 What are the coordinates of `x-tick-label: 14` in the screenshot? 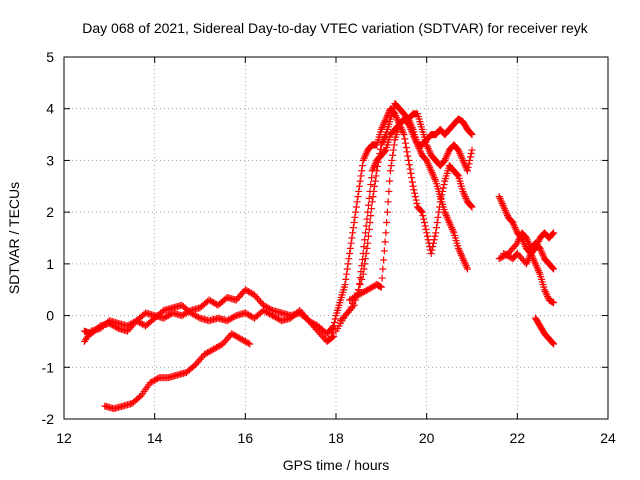 It's located at (155, 438).